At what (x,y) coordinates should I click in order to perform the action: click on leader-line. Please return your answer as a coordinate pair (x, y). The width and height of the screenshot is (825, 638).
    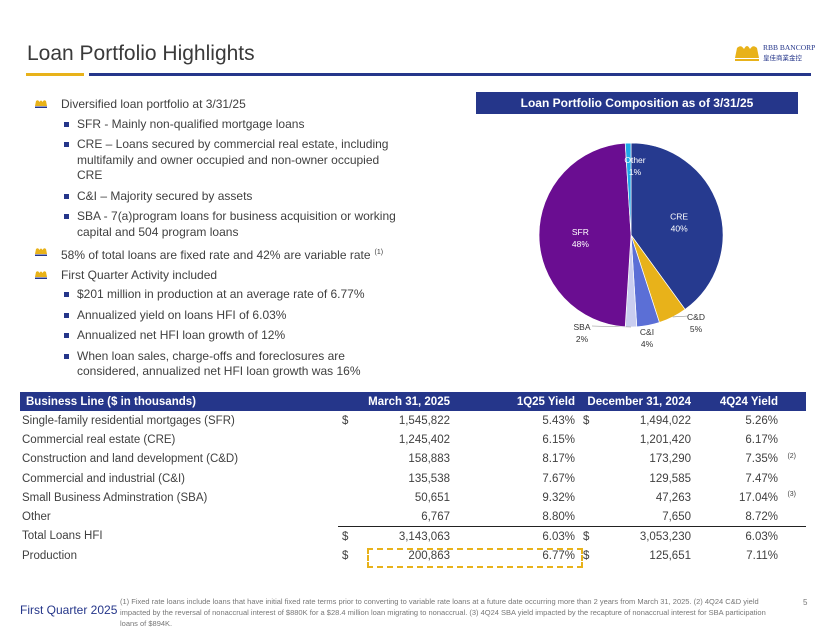
    Looking at the image, I should click on (680, 316).